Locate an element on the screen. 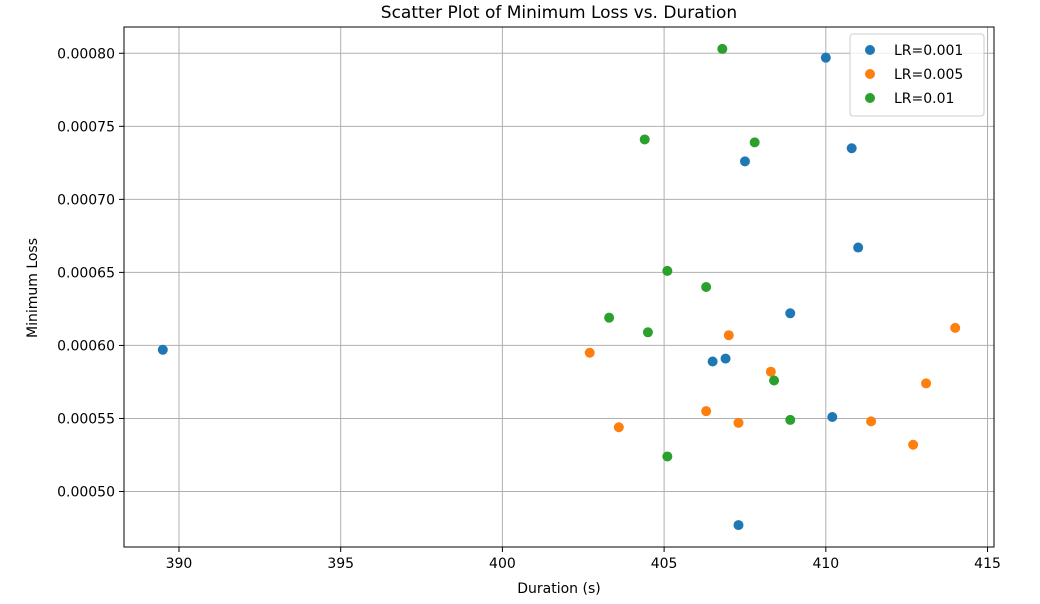  legend-entry-label: LR=0.01 is located at coordinates (924, 99).